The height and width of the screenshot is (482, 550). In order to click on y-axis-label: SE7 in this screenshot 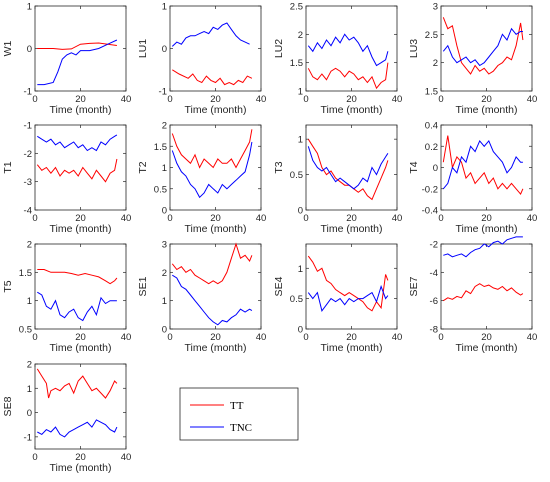, I will do `click(414, 286)`.